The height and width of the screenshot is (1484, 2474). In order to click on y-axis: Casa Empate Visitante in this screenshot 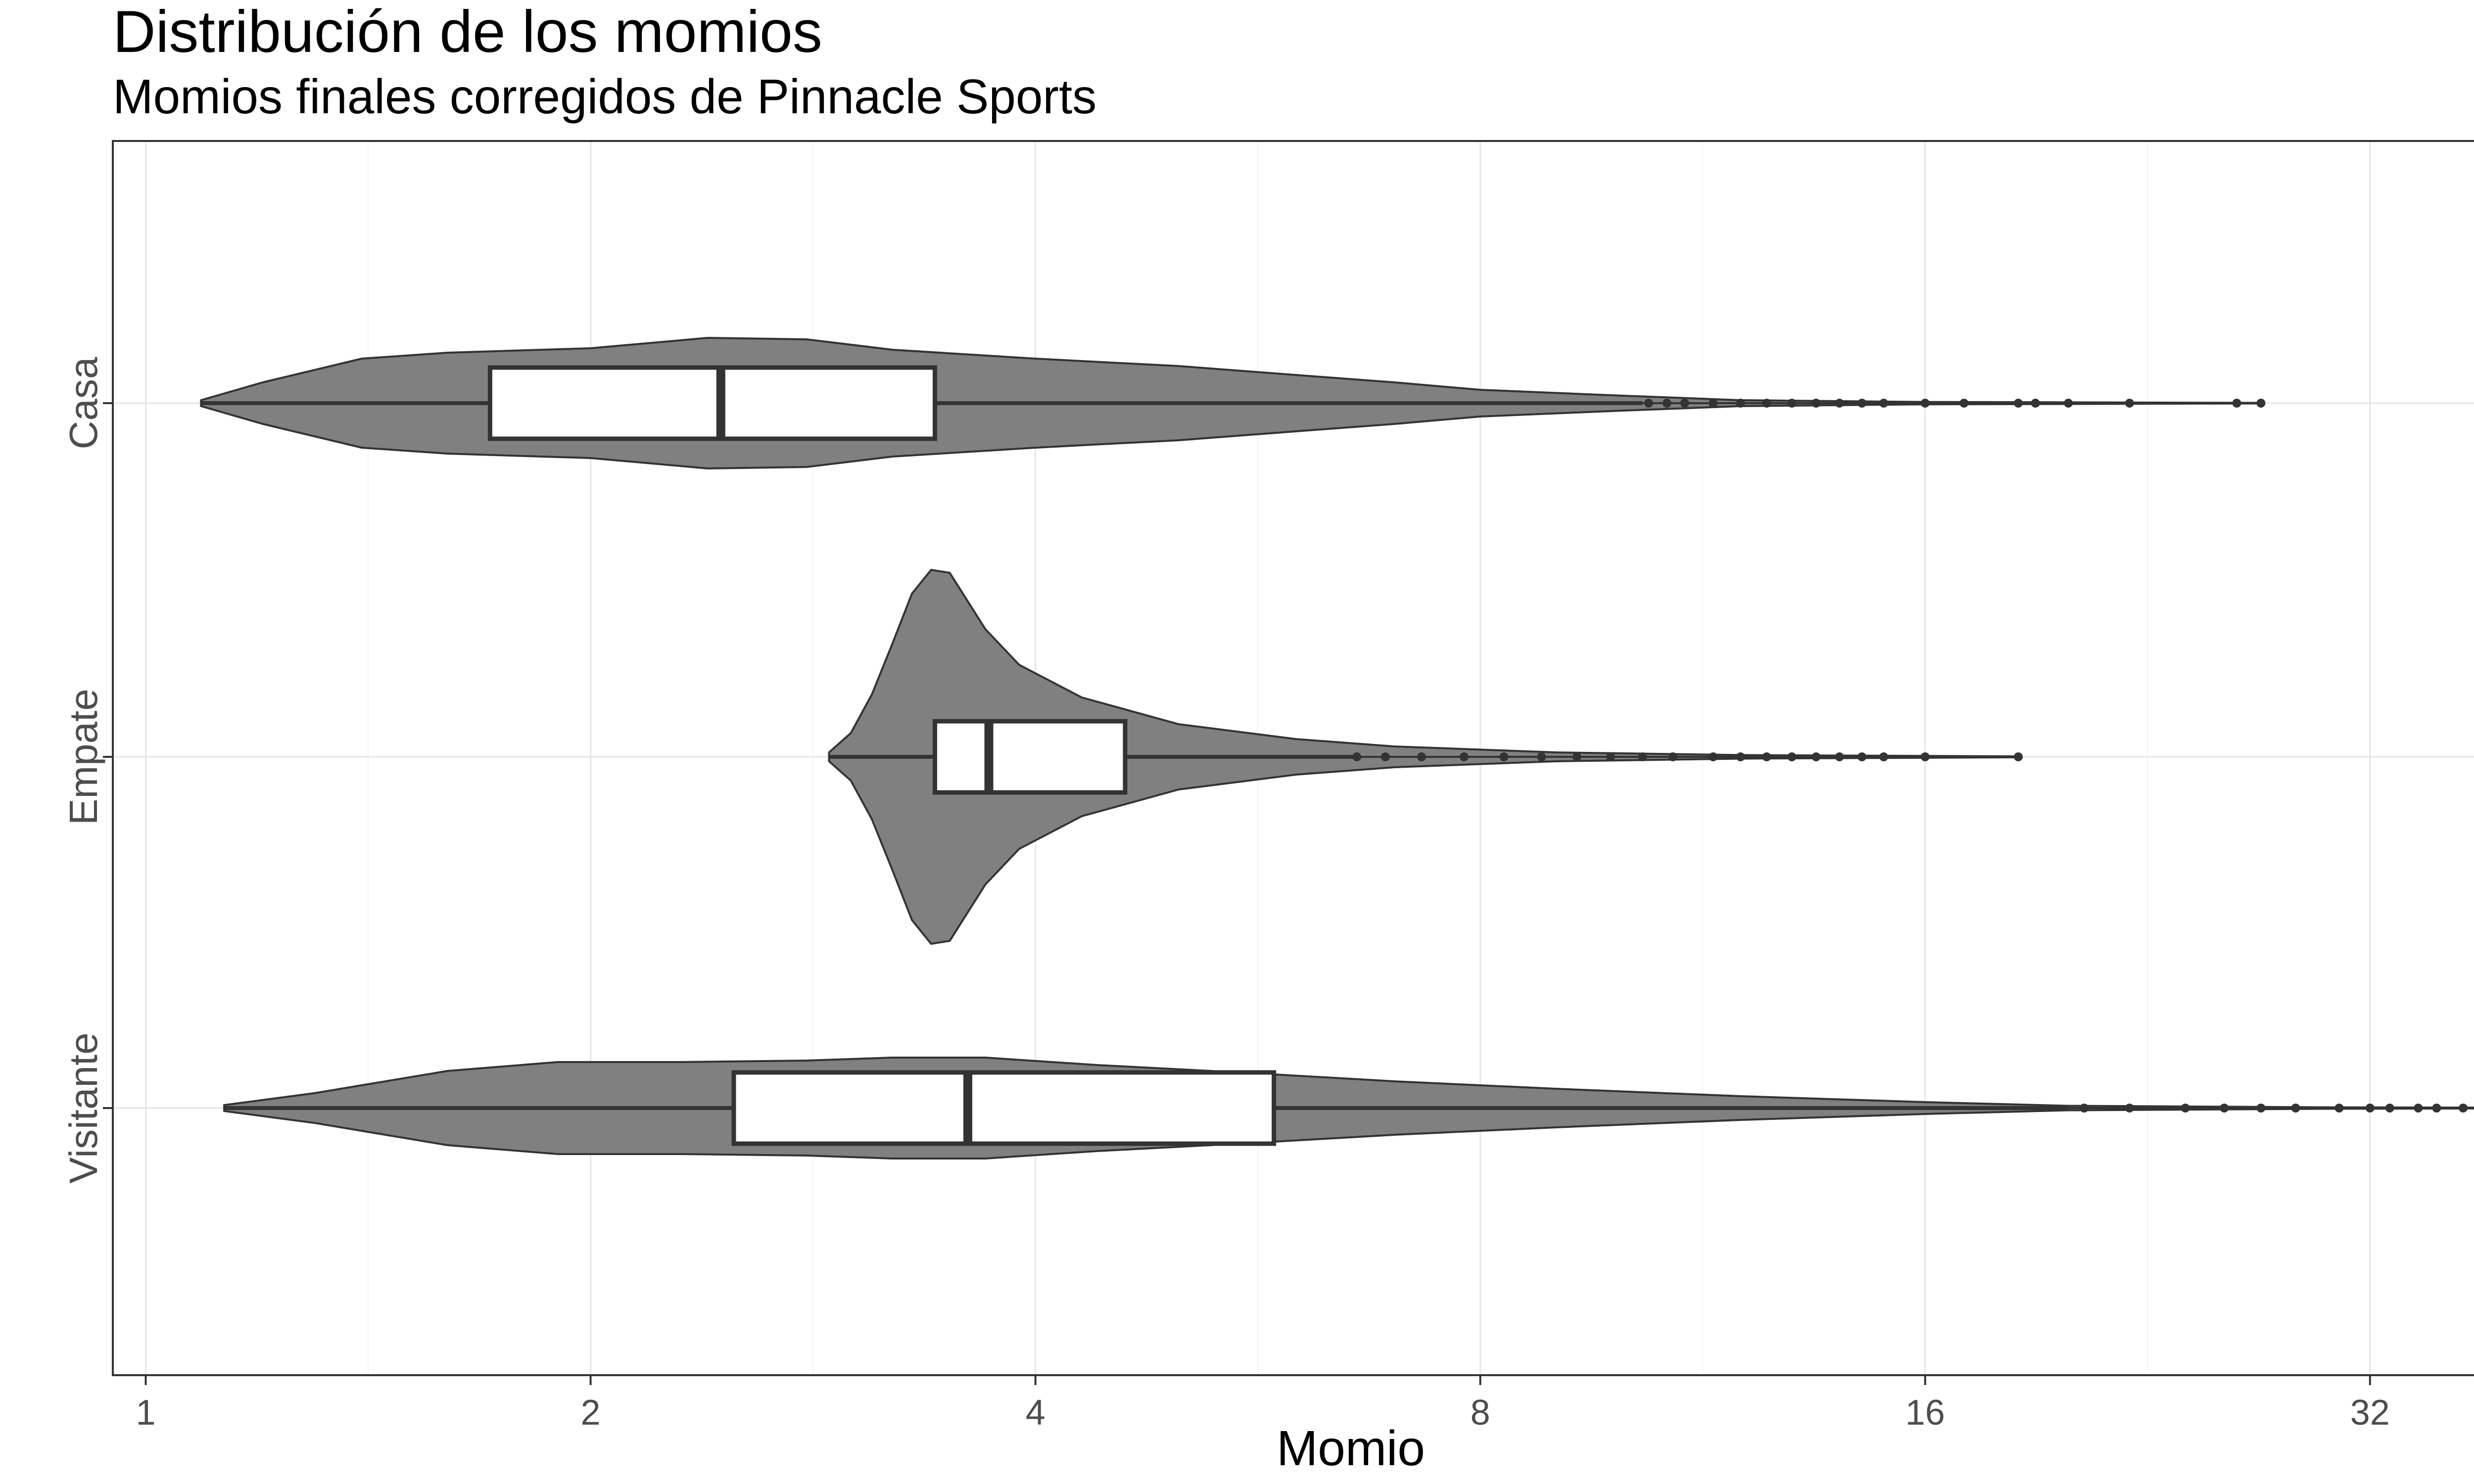, I will do `click(87, 770)`.